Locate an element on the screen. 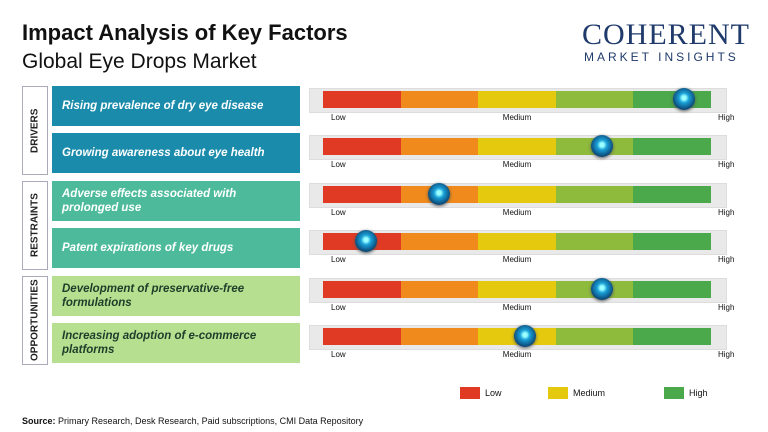 The width and height of the screenshot is (768, 432). factor-label: Growing awareness about eye health is located at coordinates (176, 153).